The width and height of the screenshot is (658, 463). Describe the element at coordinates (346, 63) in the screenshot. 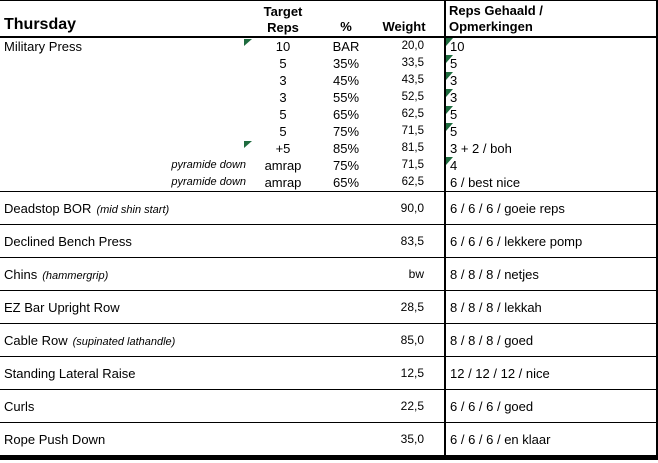

I see `percent-cell: 35%` at that location.